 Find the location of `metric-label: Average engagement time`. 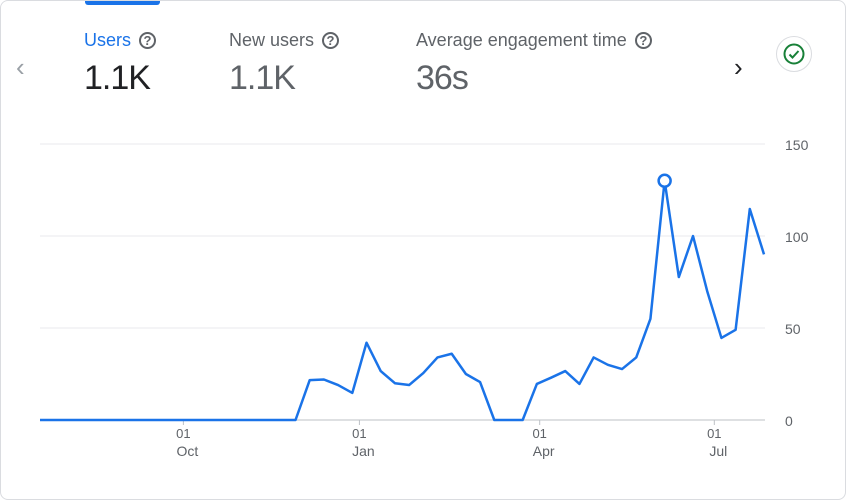

metric-label: Average engagement time is located at coordinates (521, 40).